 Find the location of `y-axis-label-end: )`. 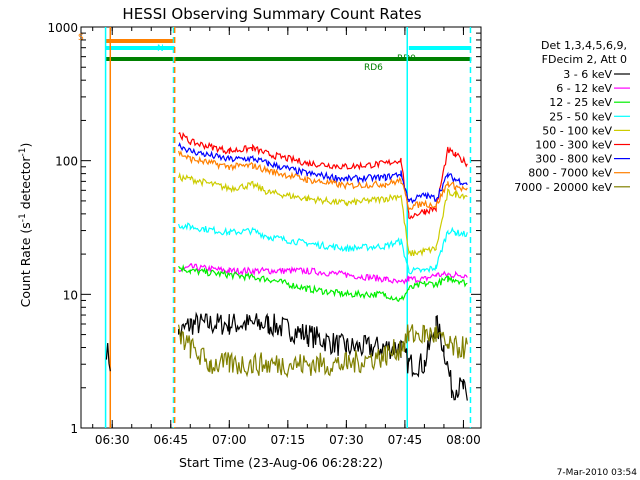

y-axis-label-end: ) is located at coordinates (25, 145).